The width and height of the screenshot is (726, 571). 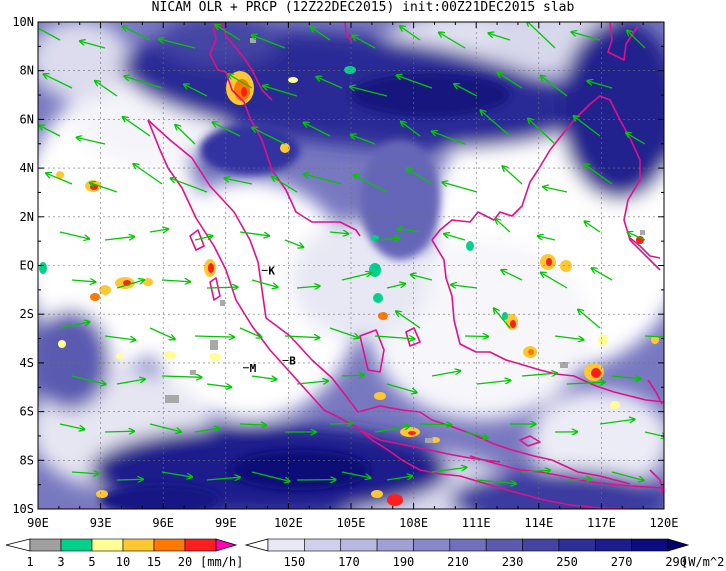 What do you see at coordinates (27, 119) in the screenshot?
I see `lat-label: 6N` at bounding box center [27, 119].